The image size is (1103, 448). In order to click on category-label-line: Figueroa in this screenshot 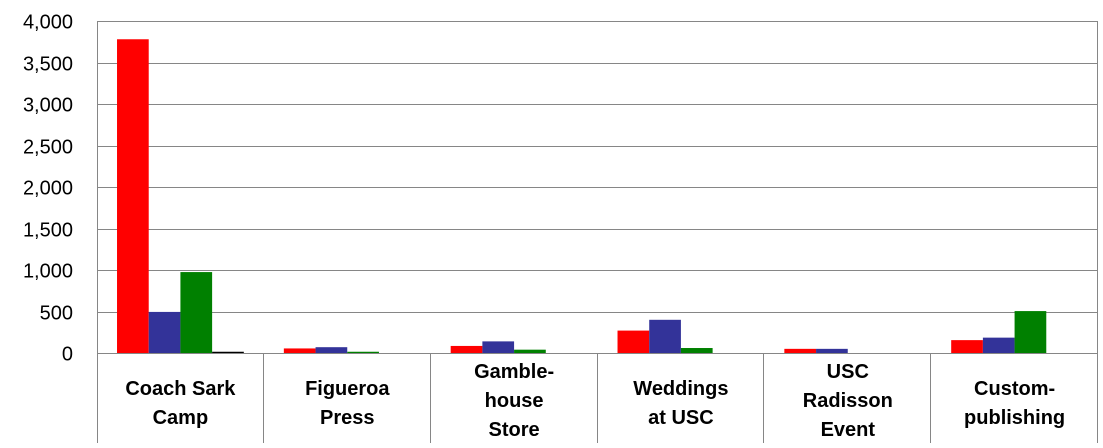, I will do `click(347, 389)`.